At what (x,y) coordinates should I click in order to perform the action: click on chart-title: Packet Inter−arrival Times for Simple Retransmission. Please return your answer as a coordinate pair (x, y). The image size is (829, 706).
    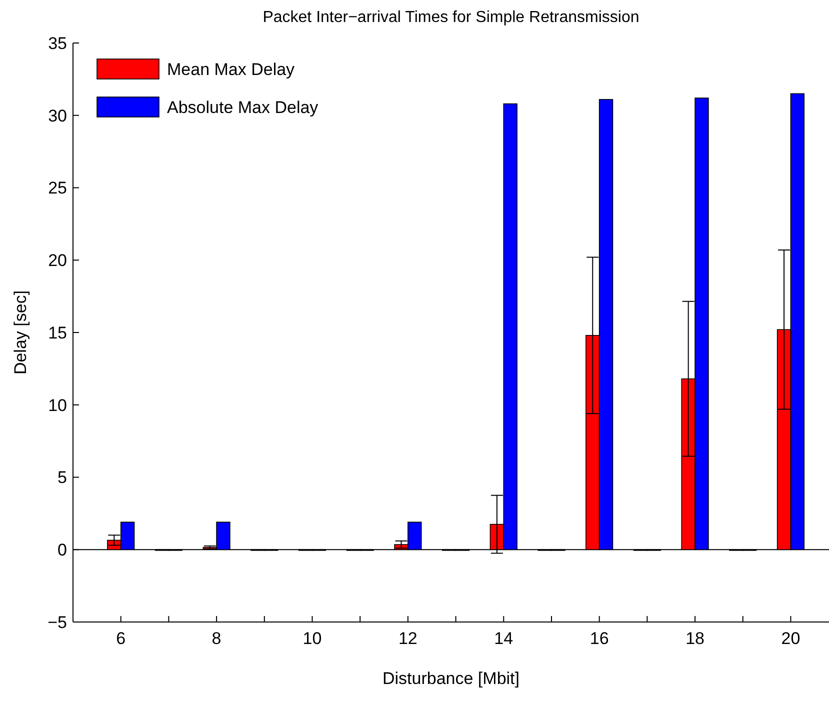
    Looking at the image, I should click on (451, 17).